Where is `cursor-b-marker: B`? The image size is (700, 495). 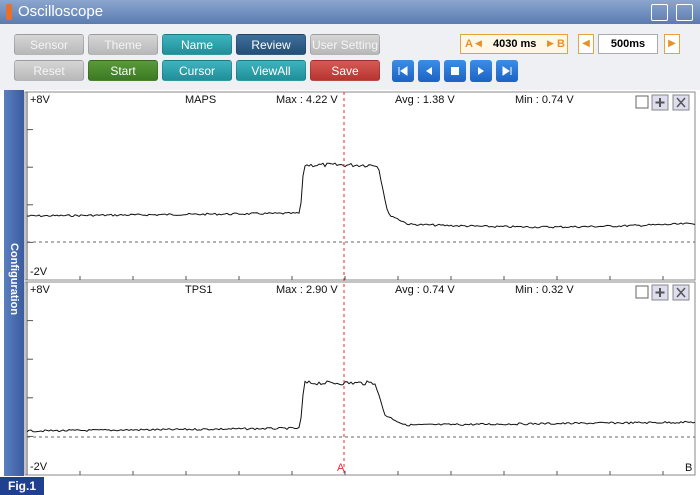
cursor-b-marker: B is located at coordinates (561, 44).